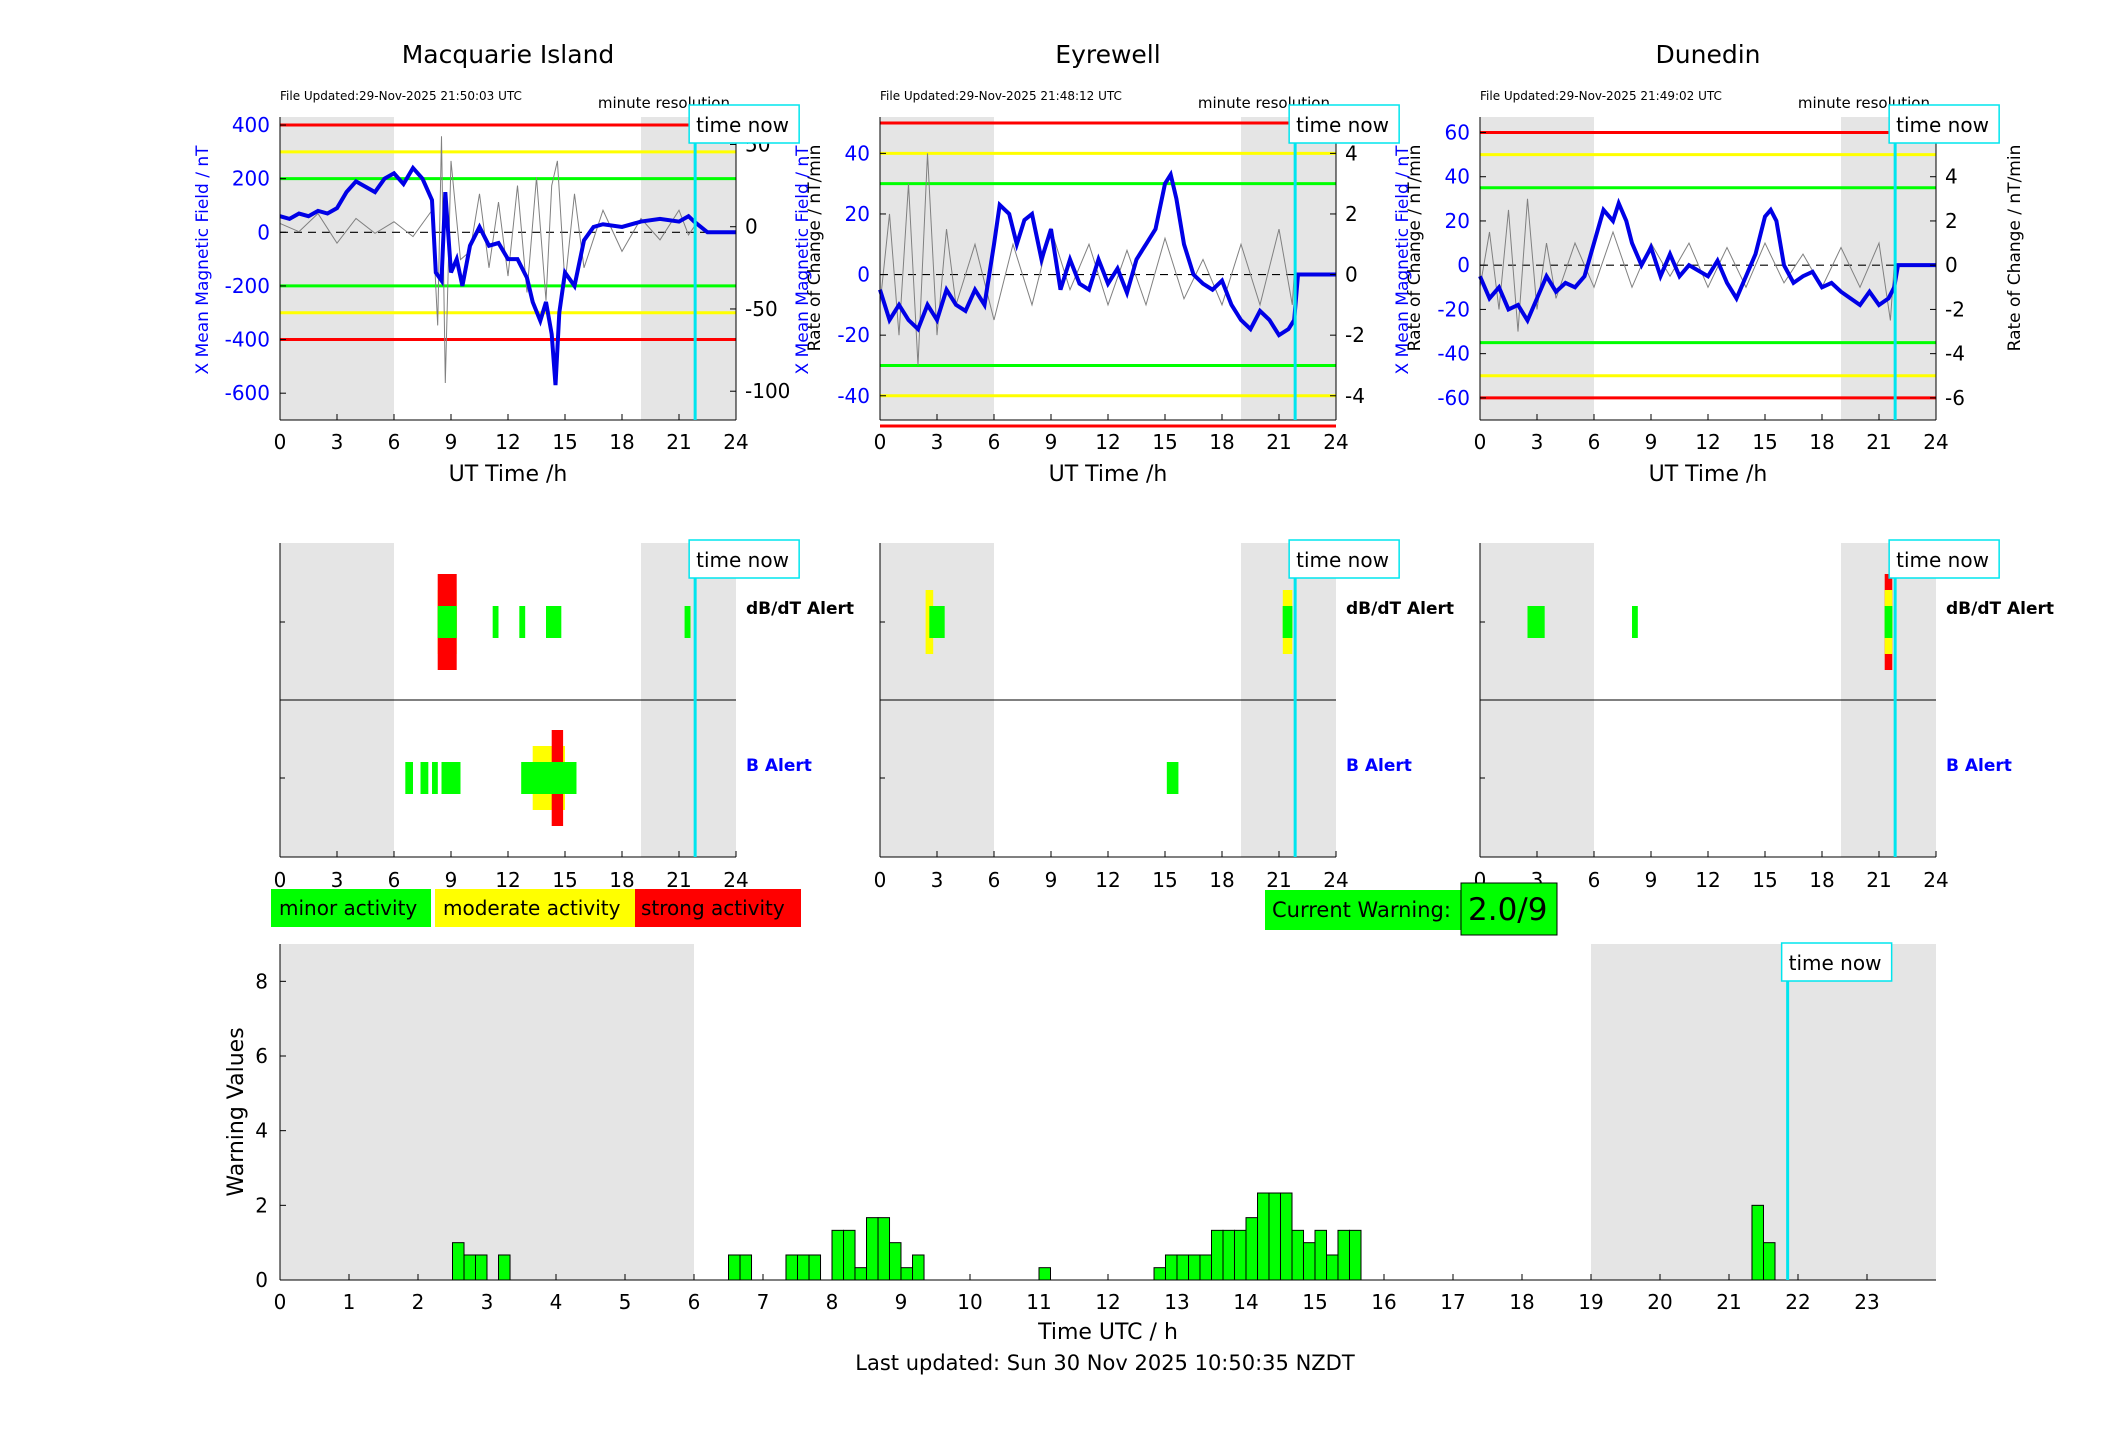 Image resolution: width=2117 pixels, height=1437 pixels. Describe the element at coordinates (969, 1302) in the screenshot. I see `x-tick-label: 10` at that location.